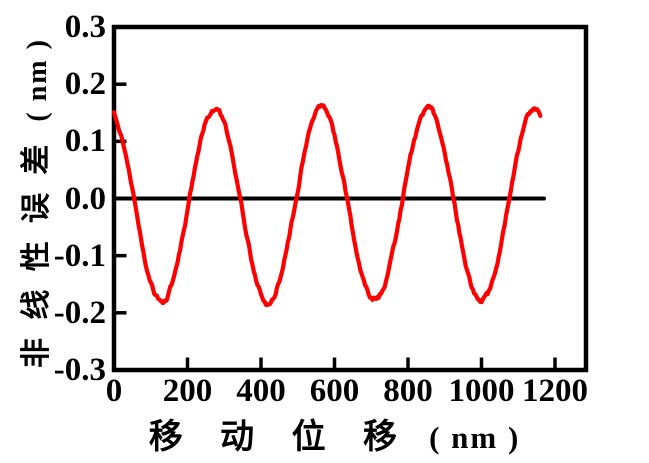  Describe the element at coordinates (79, 255) in the screenshot. I see `y-tick-label: -0.1` at that location.